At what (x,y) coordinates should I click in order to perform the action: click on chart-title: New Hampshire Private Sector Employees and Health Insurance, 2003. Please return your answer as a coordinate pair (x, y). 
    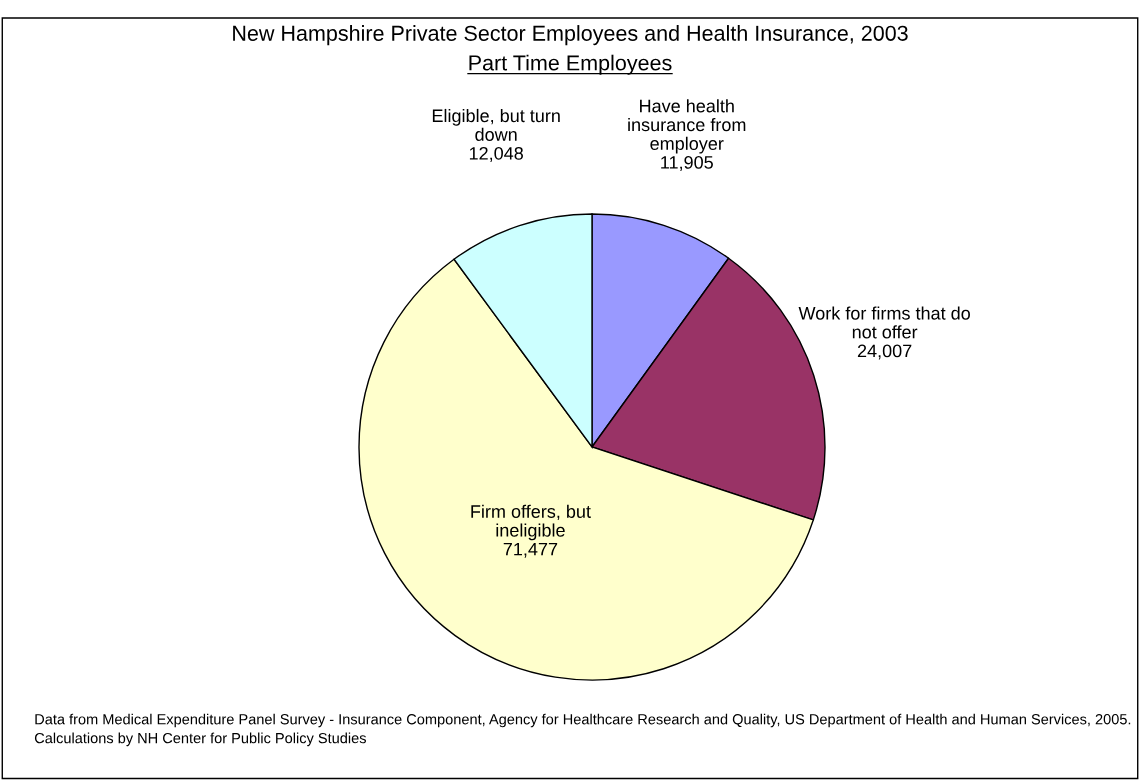
    Looking at the image, I should click on (570, 35).